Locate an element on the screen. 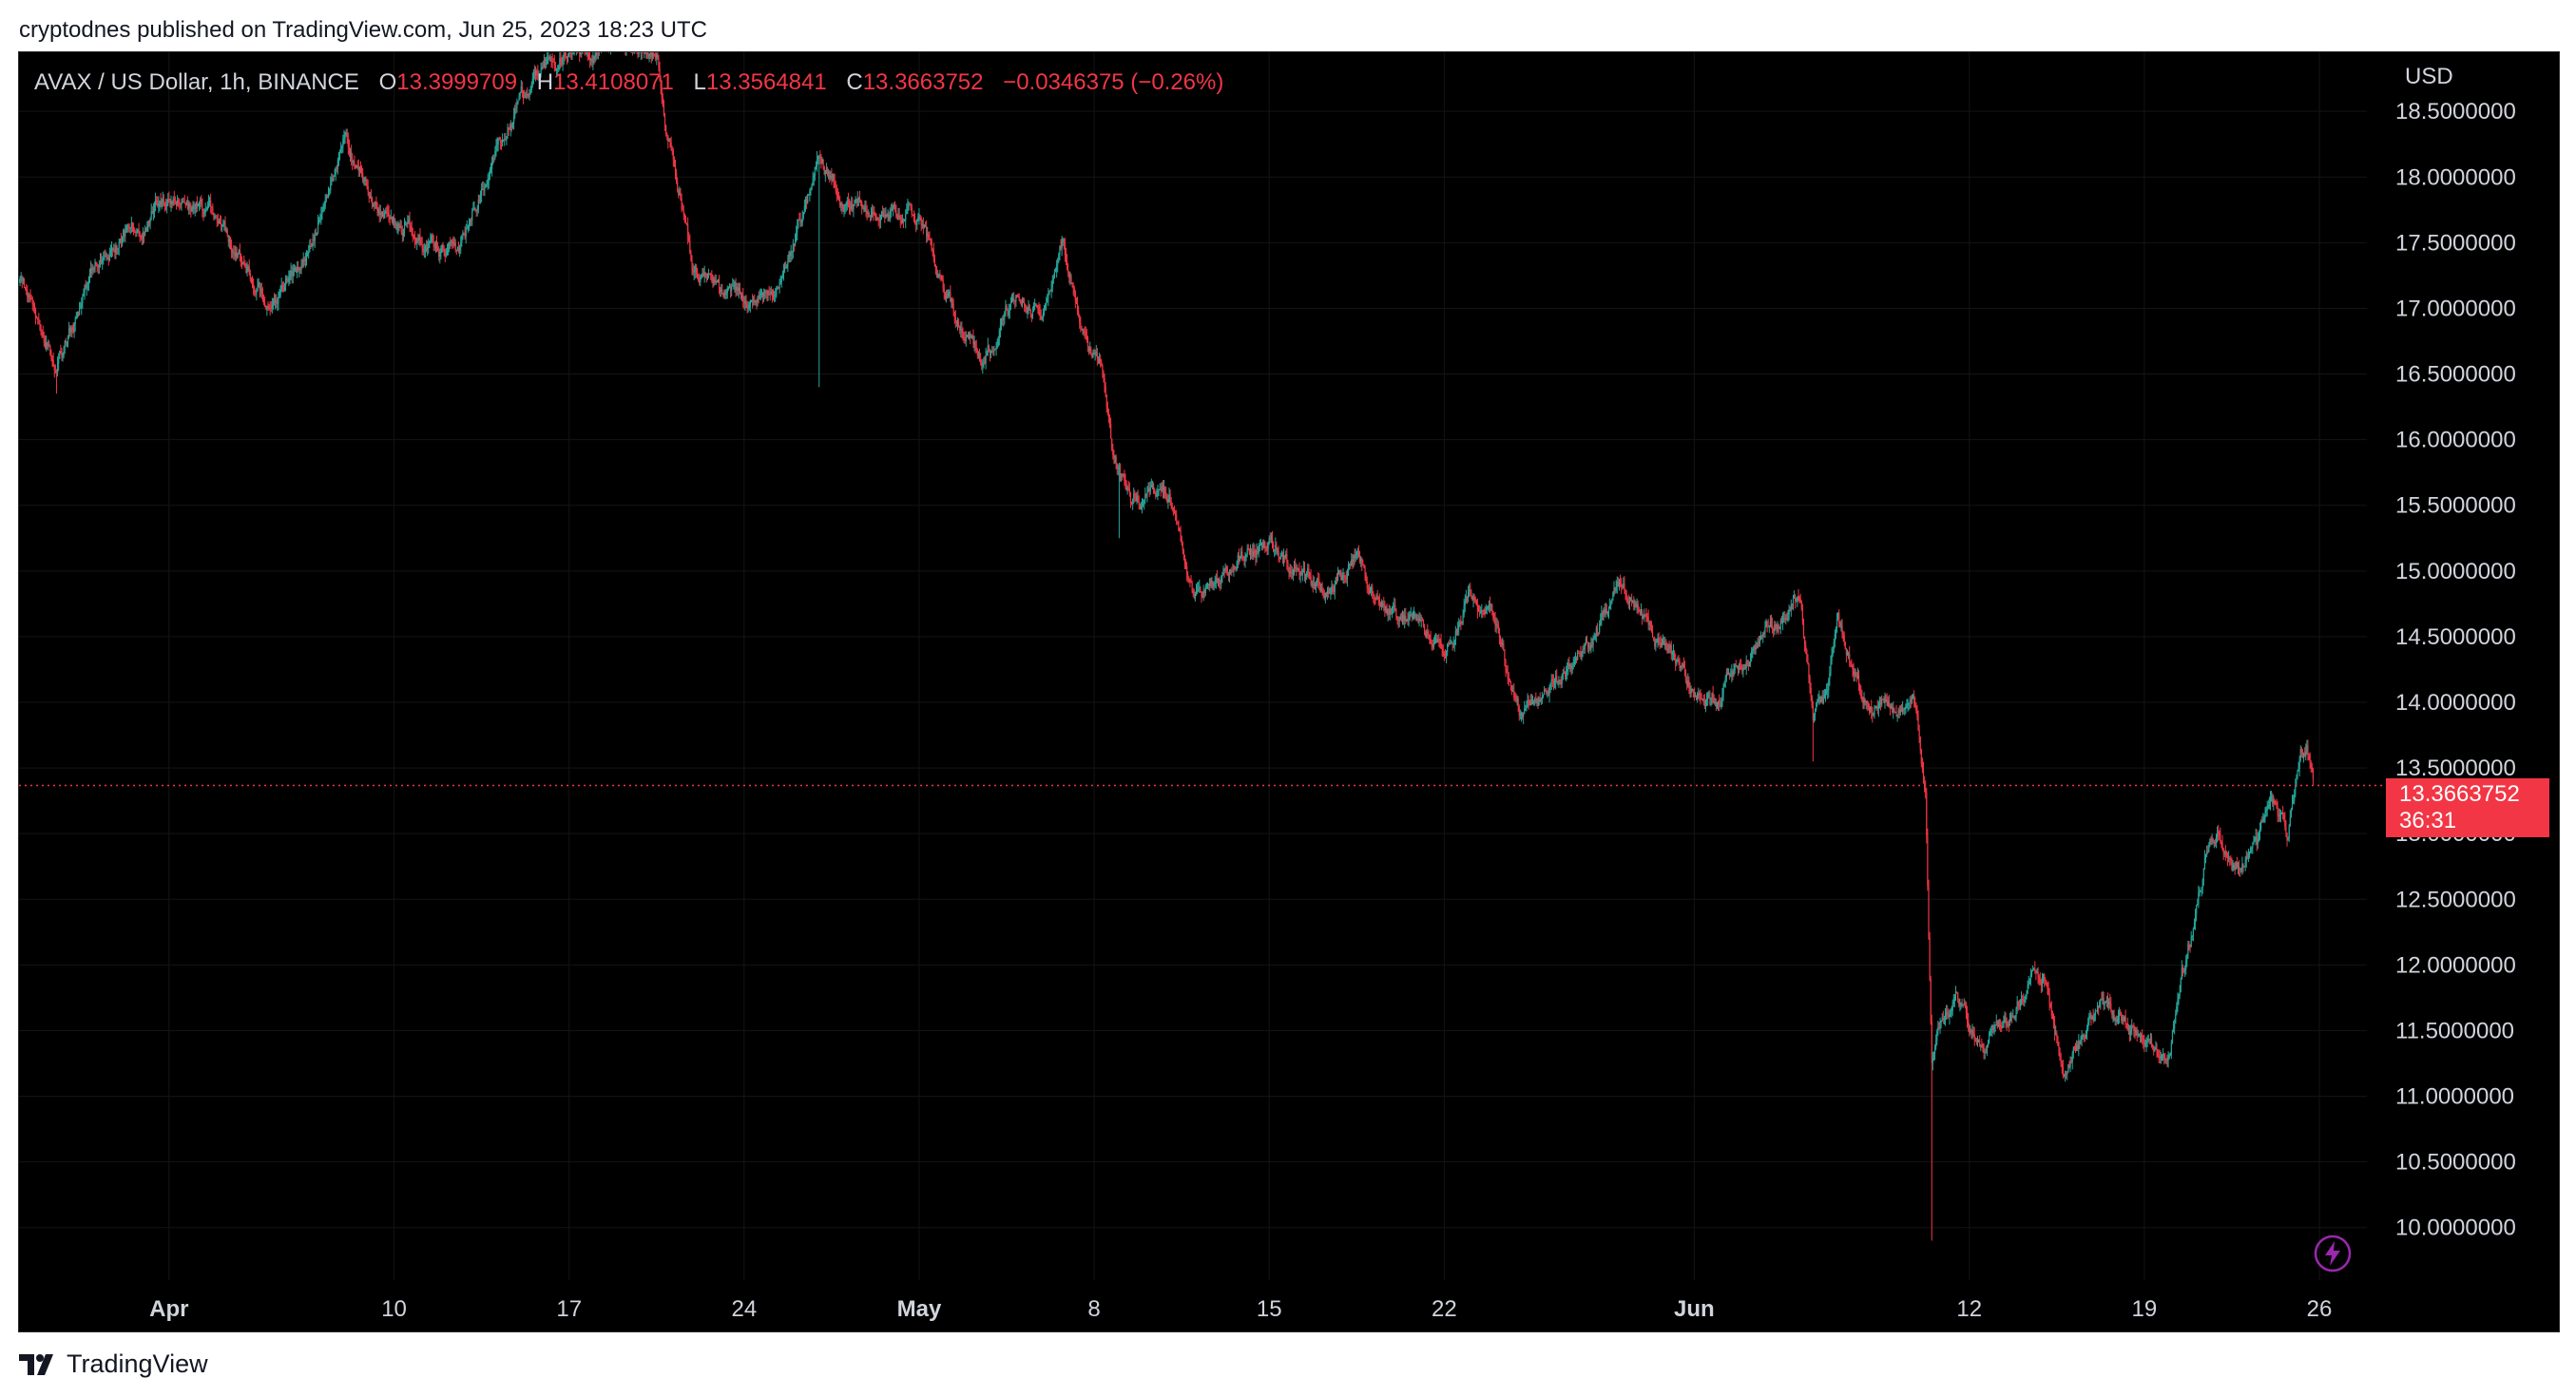  lightning-icon is located at coordinates (2333, 1253).